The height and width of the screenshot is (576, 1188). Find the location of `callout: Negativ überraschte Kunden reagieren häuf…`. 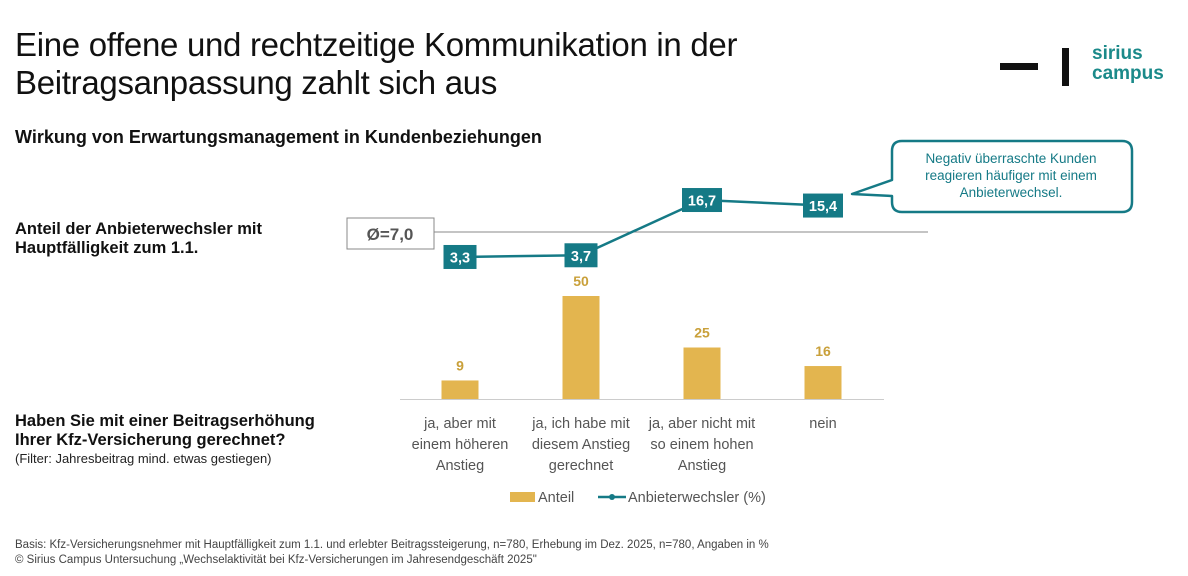

callout: Negativ überraschte Kunden reagieren häuf… is located at coordinates (992, 176).